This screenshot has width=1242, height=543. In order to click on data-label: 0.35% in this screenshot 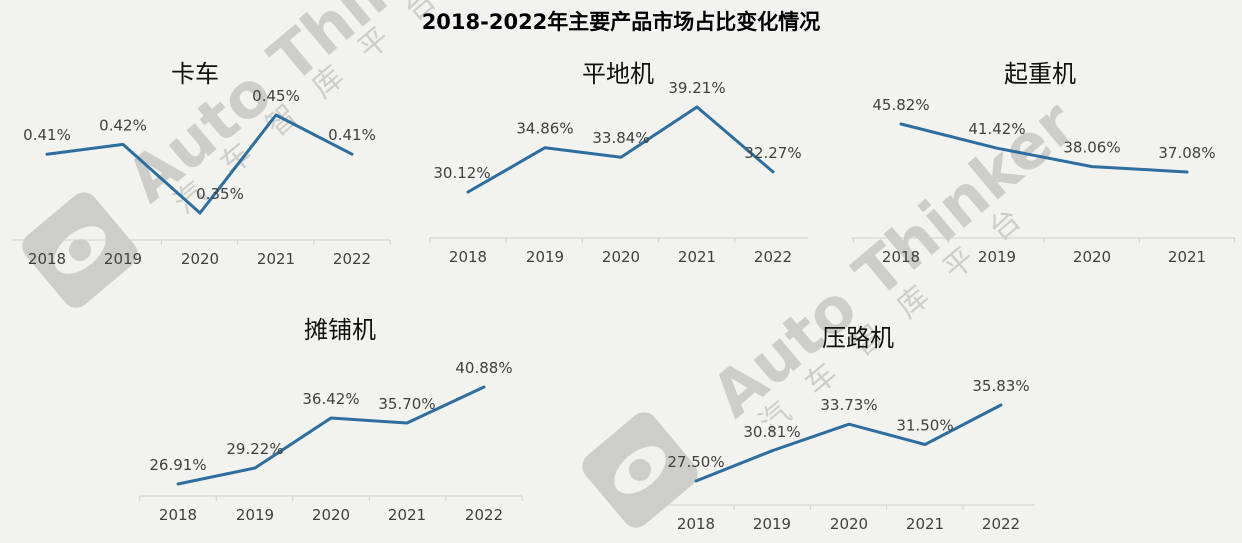, I will do `click(220, 194)`.